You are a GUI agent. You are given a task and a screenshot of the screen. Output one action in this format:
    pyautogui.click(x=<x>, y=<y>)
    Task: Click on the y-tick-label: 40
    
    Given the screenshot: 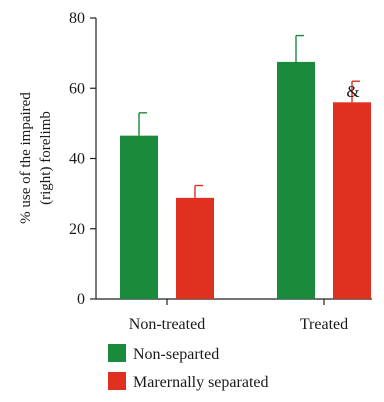 What is the action you would take?
    pyautogui.click(x=77, y=159)
    